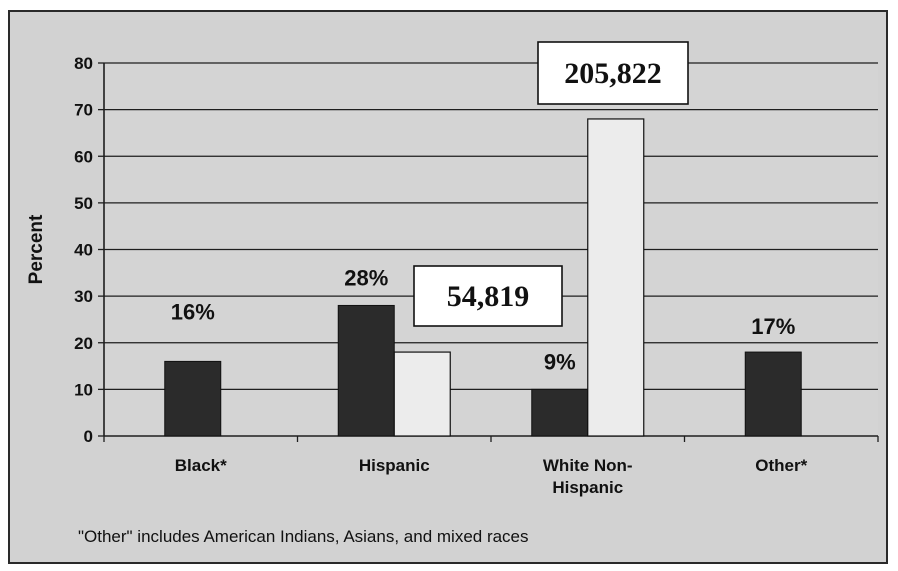 This screenshot has height=571, width=898. I want to click on y-tick-label: 20, so click(83, 343).